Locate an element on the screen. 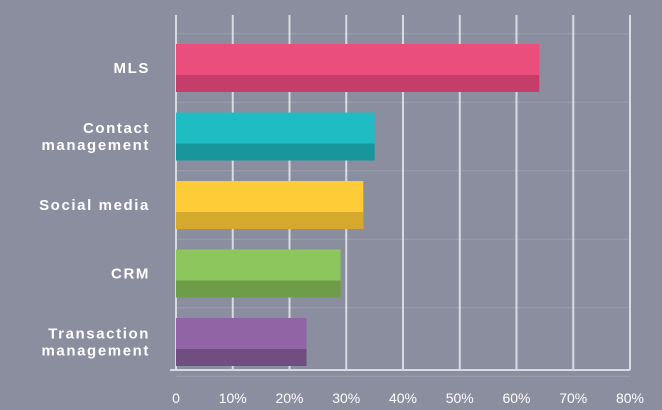 The height and width of the screenshot is (410, 662). x-tick-label: 40% is located at coordinates (403, 398).